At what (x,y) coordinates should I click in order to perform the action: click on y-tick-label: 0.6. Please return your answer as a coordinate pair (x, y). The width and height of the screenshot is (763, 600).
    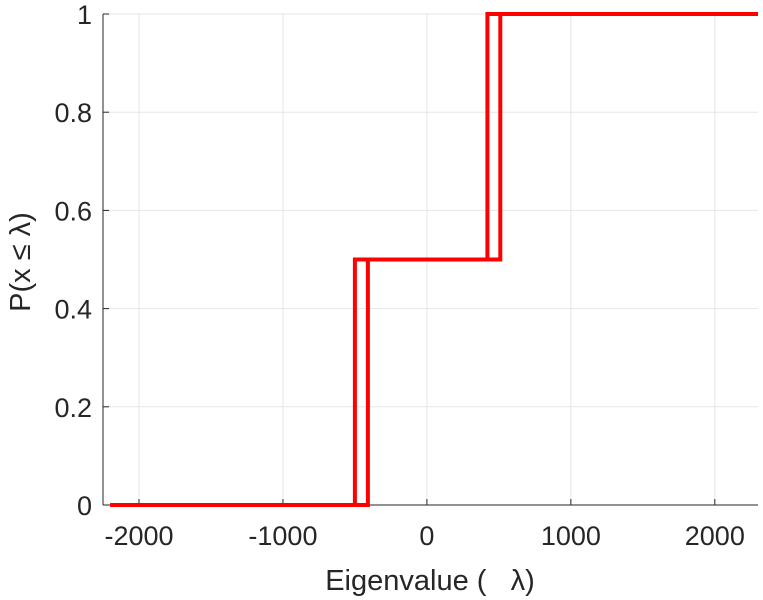
    Looking at the image, I should click on (73, 211).